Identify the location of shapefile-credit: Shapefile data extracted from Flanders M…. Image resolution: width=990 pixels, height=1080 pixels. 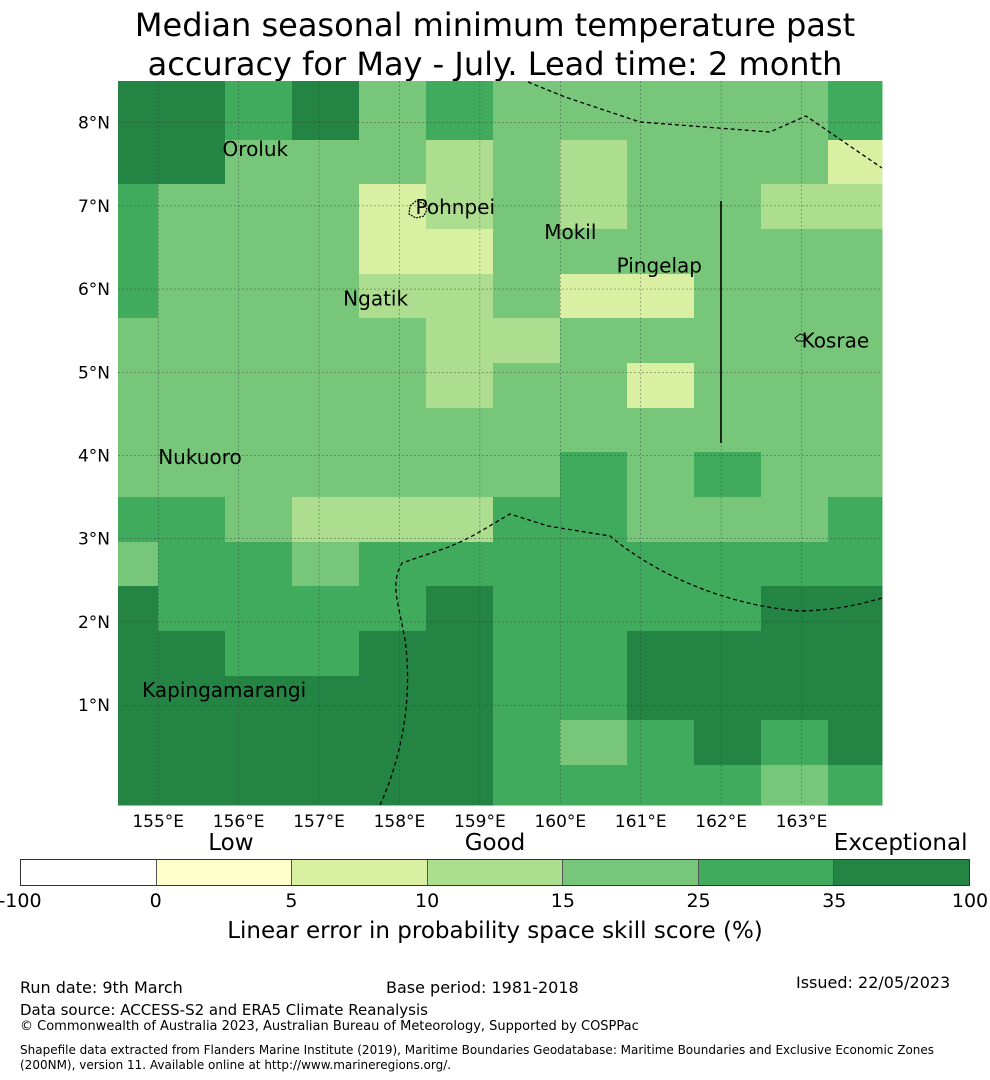
(477, 1057).